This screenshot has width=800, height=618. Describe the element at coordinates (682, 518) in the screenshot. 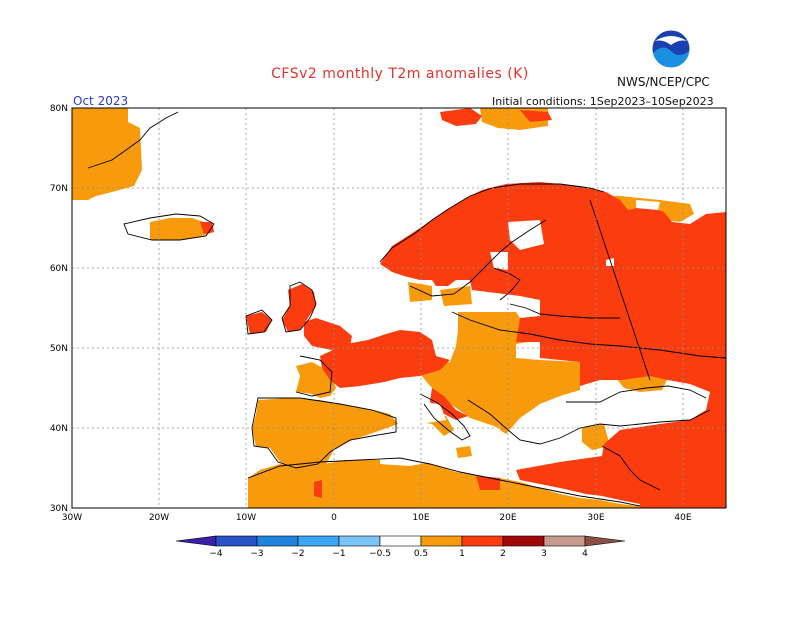

I see `lon-tick-label: 40E` at that location.